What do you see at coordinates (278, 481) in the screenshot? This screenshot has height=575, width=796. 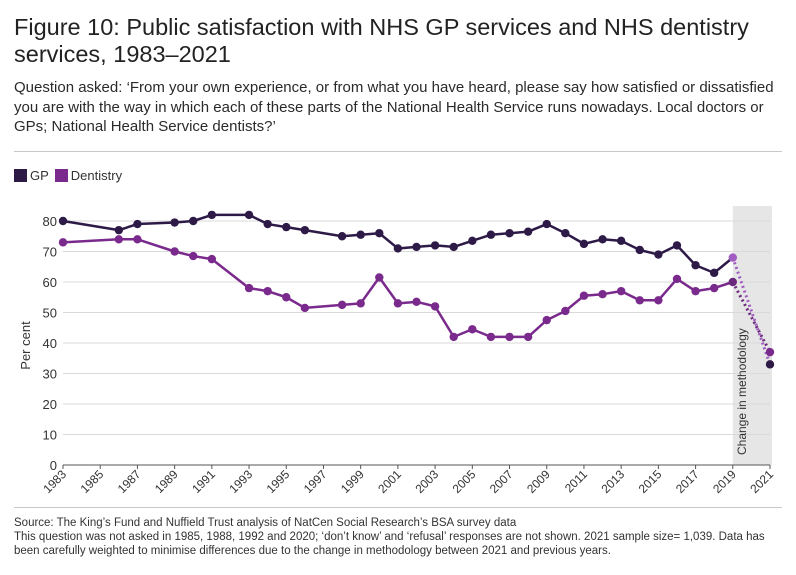 I see `x-tick-label-1995: 1995` at bounding box center [278, 481].